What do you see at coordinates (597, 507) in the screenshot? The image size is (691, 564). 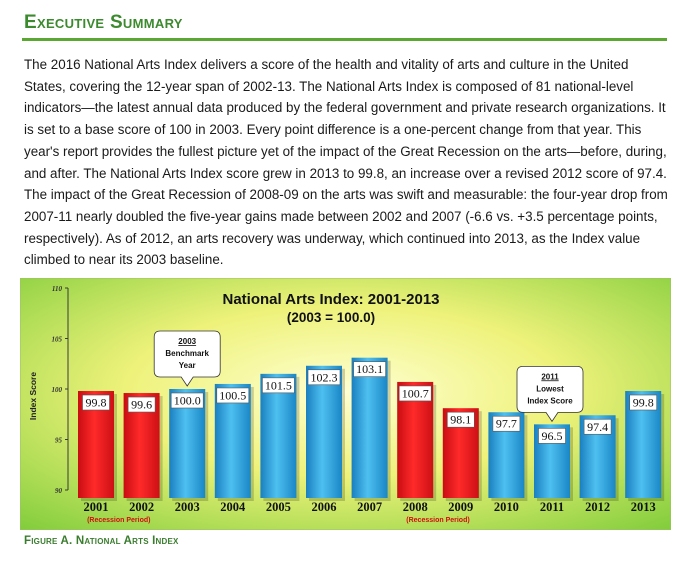 I see `x-tick-label-2012: 2012` at bounding box center [597, 507].